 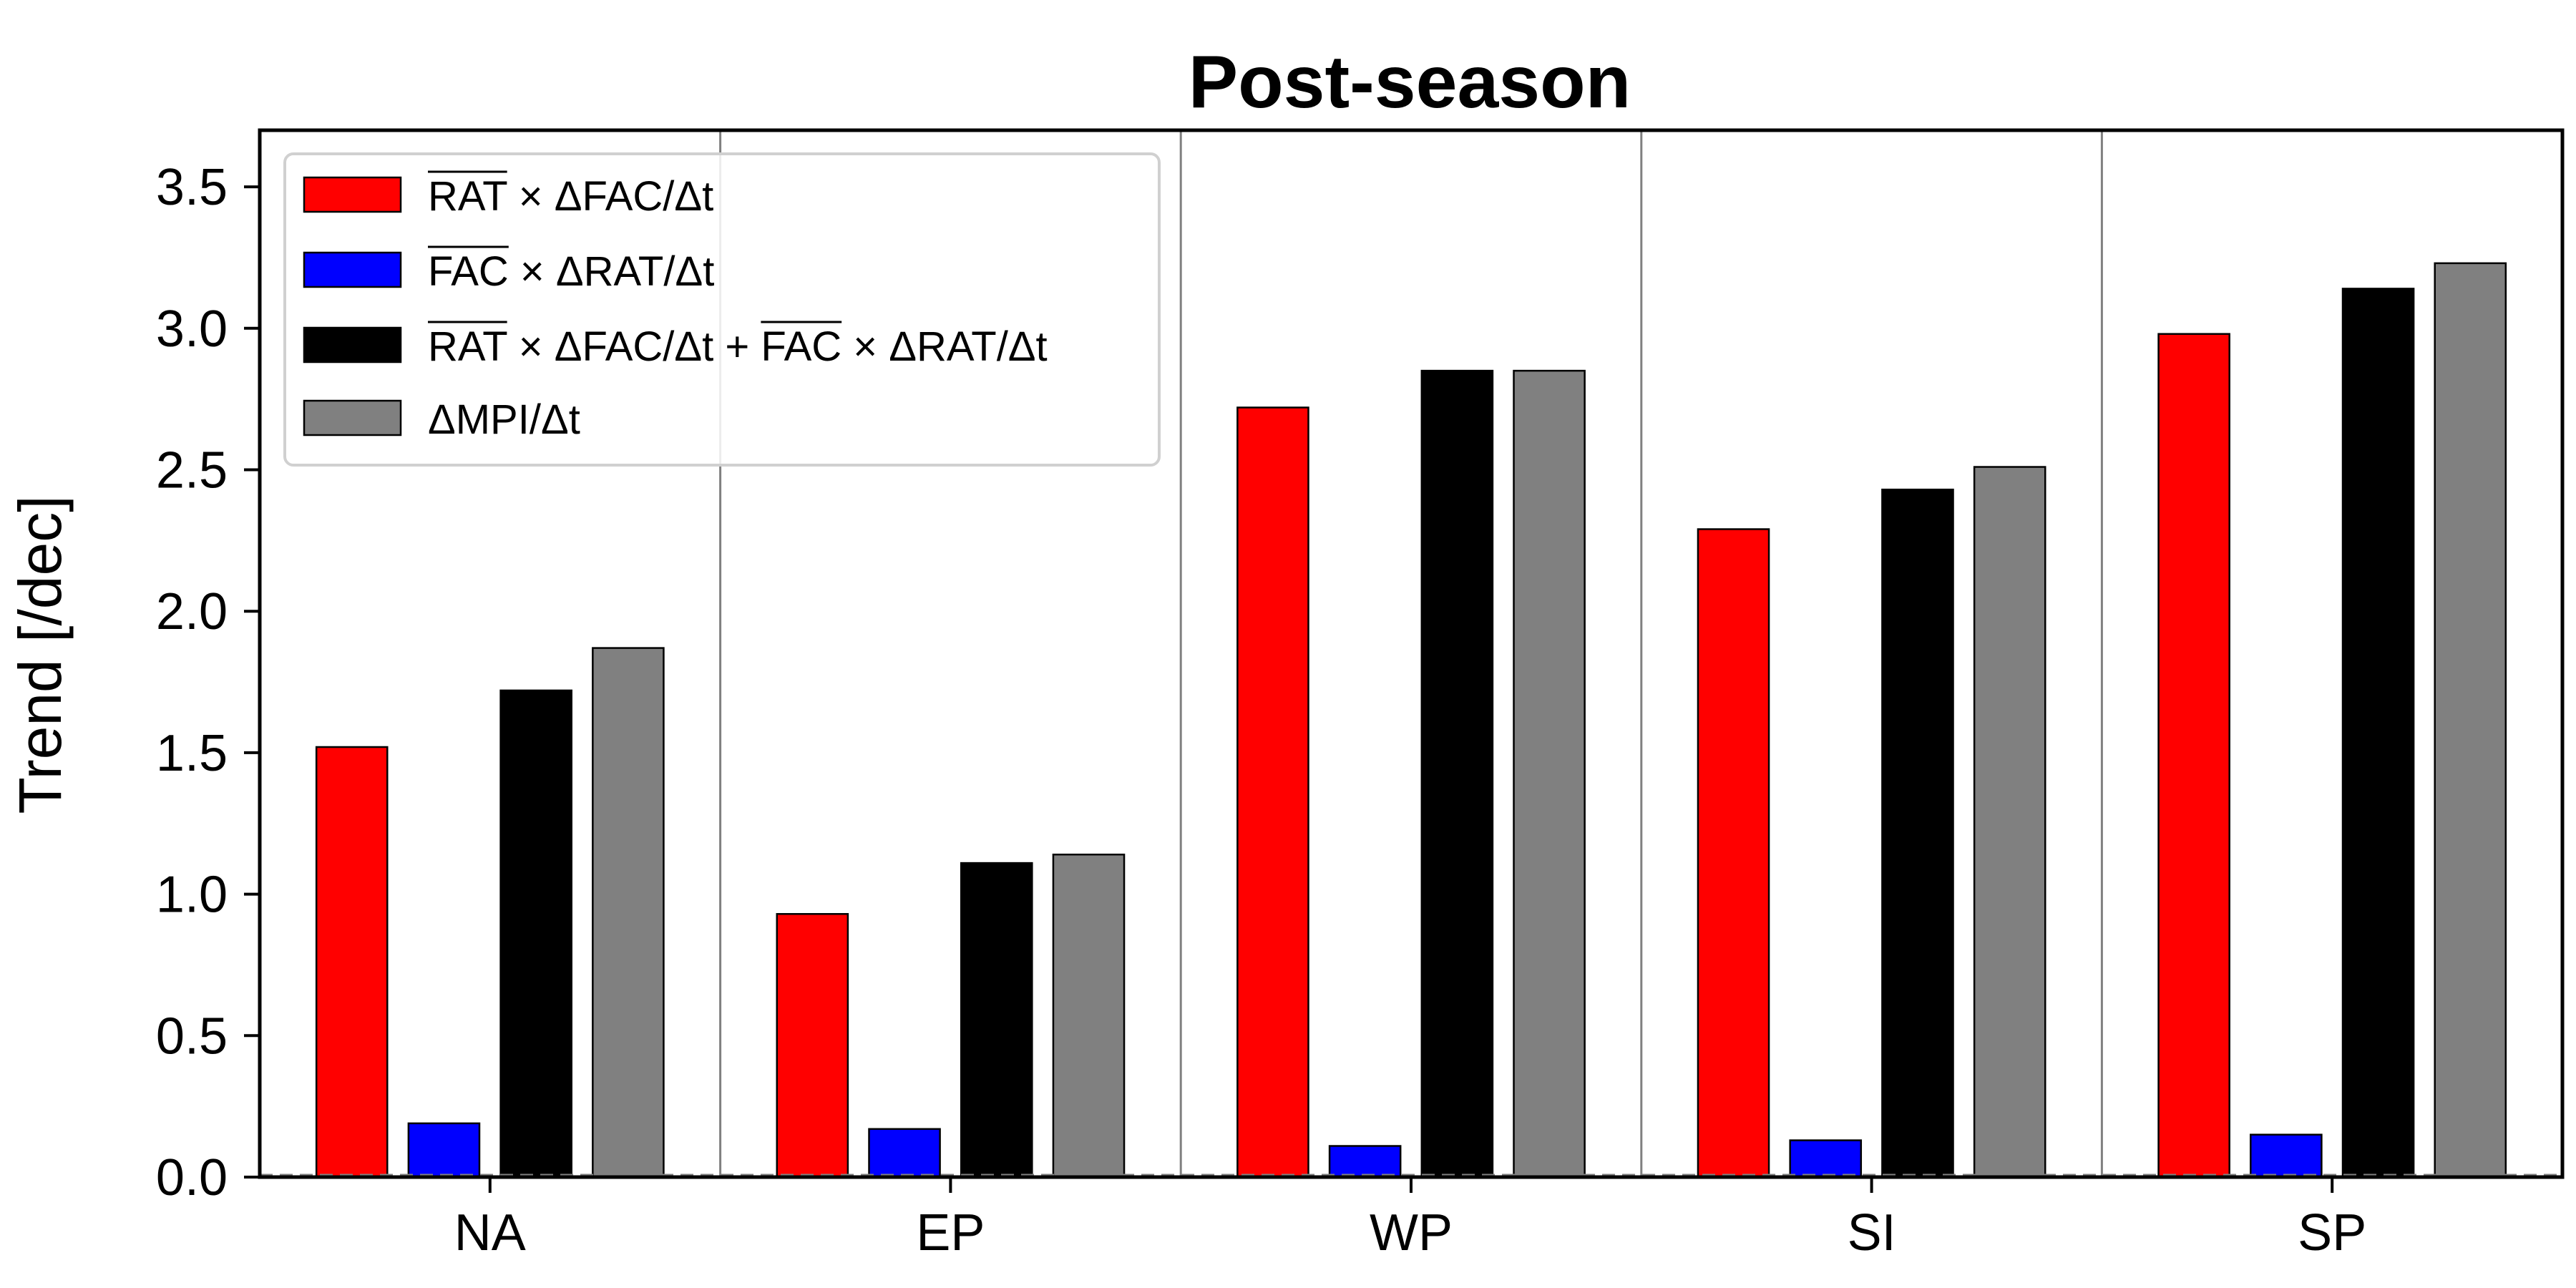 I want to click on y-tick-label: 2.0, so click(x=192, y=611).